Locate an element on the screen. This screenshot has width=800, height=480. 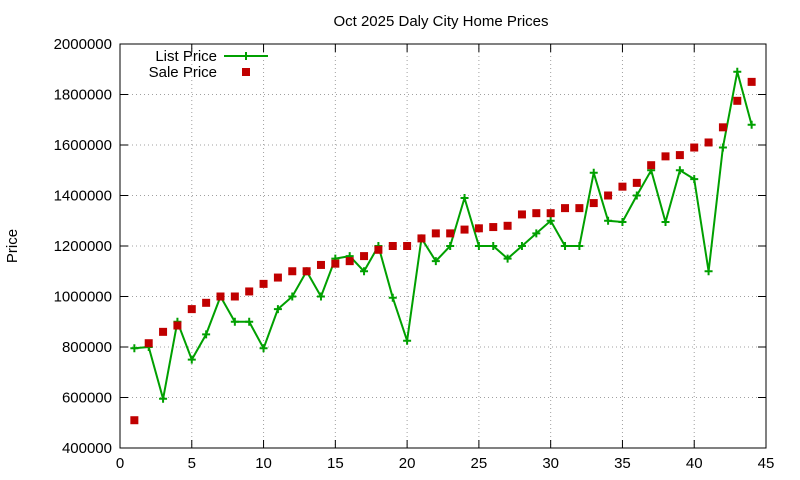
x-tick-label: 45 is located at coordinates (766, 463).